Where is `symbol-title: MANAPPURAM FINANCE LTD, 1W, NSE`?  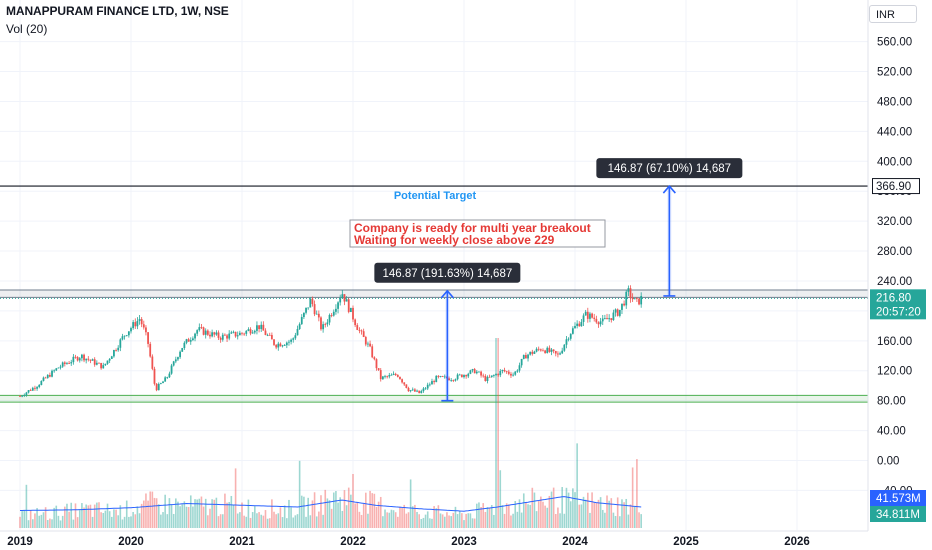 symbol-title: MANAPPURAM FINANCE LTD, 1W, NSE is located at coordinates (117, 11).